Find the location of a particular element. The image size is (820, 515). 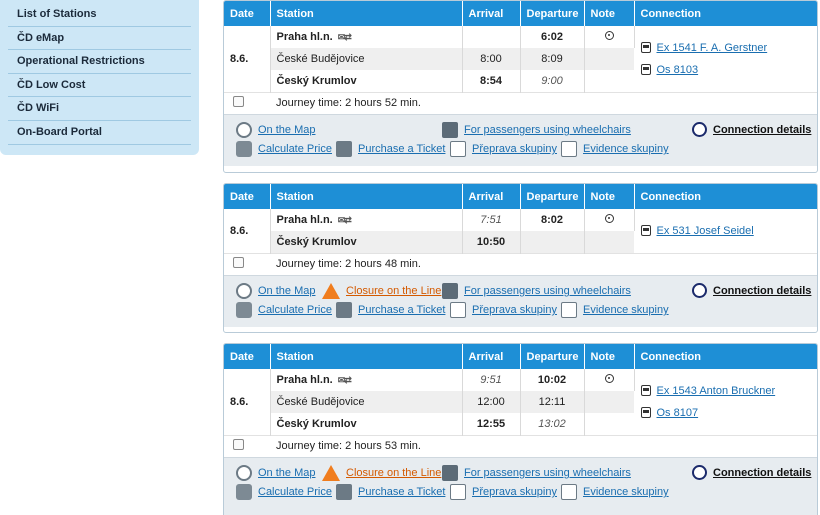

col-station: Station is located at coordinates (366, 13).